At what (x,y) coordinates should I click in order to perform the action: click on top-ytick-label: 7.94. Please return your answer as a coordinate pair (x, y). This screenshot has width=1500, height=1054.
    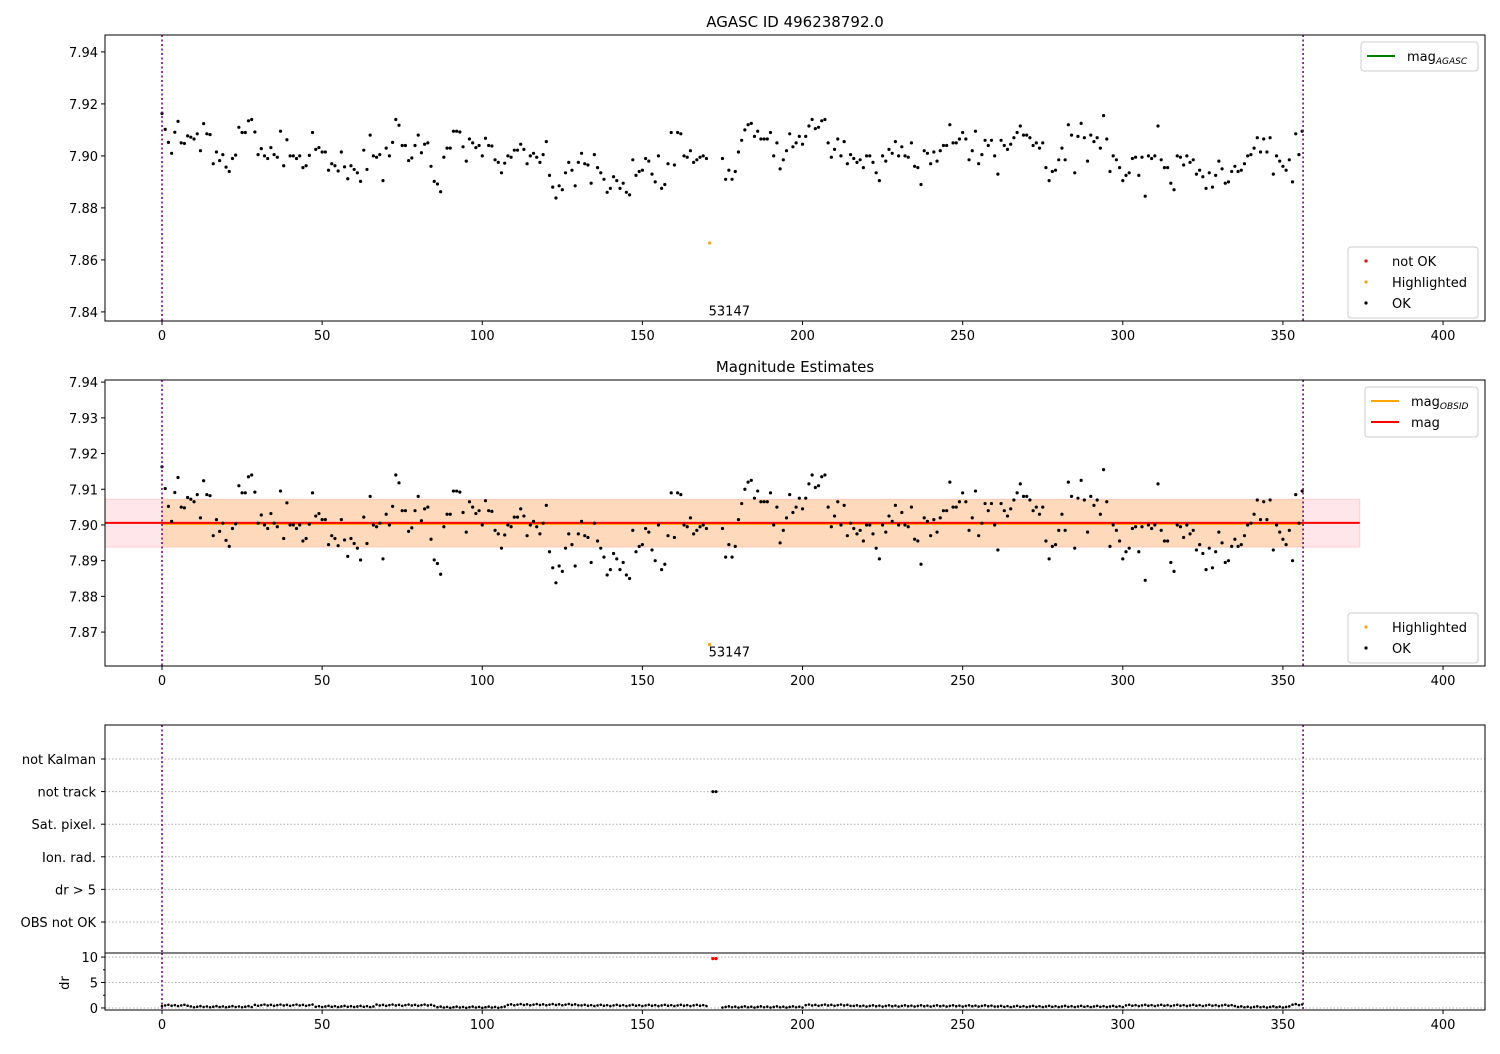
    Looking at the image, I should click on (83, 53).